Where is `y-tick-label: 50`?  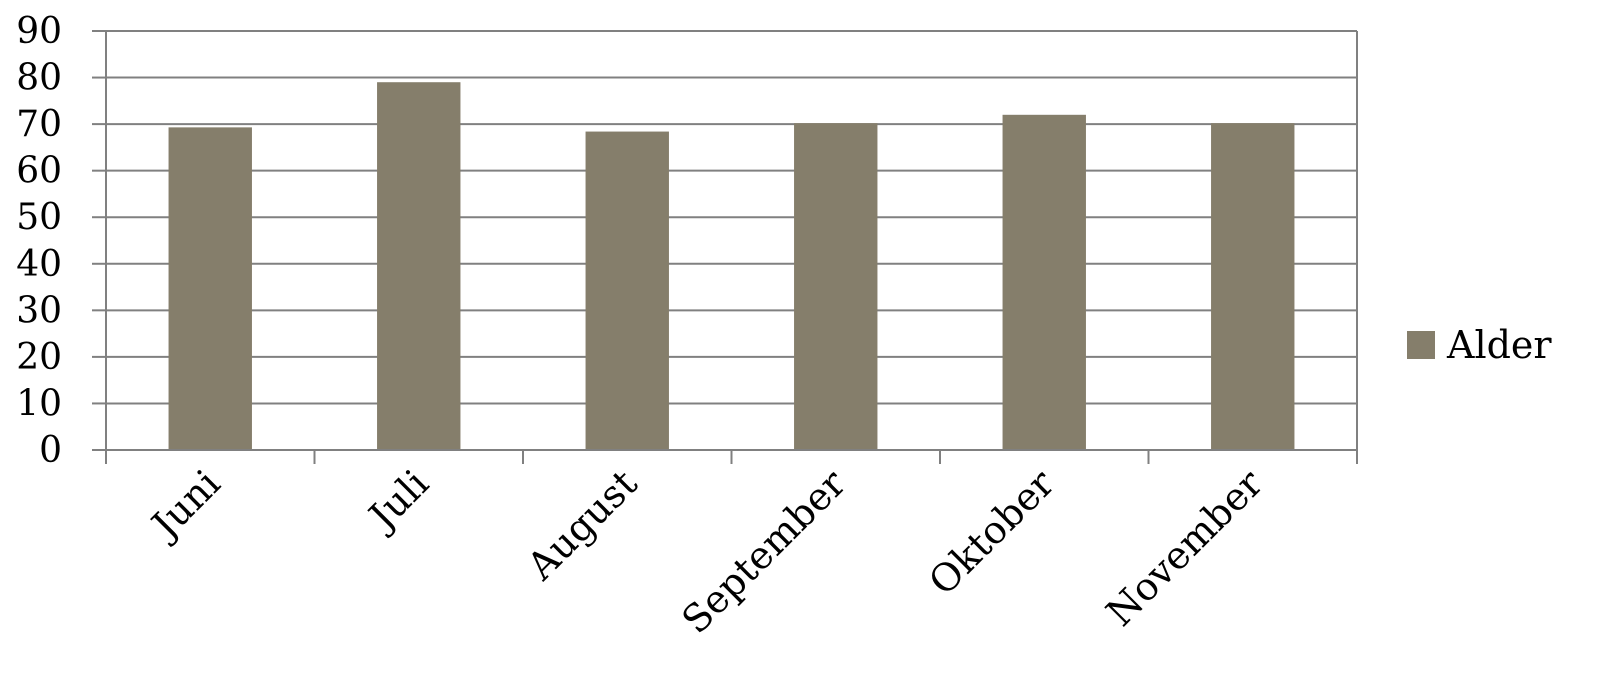 y-tick-label: 50 is located at coordinates (39, 217).